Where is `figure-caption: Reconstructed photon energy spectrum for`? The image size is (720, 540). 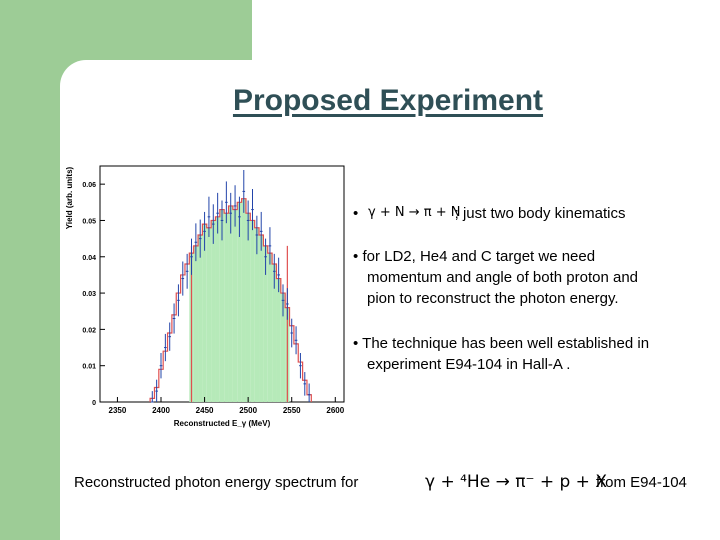 figure-caption: Reconstructed photon energy spectrum for is located at coordinates (216, 482).